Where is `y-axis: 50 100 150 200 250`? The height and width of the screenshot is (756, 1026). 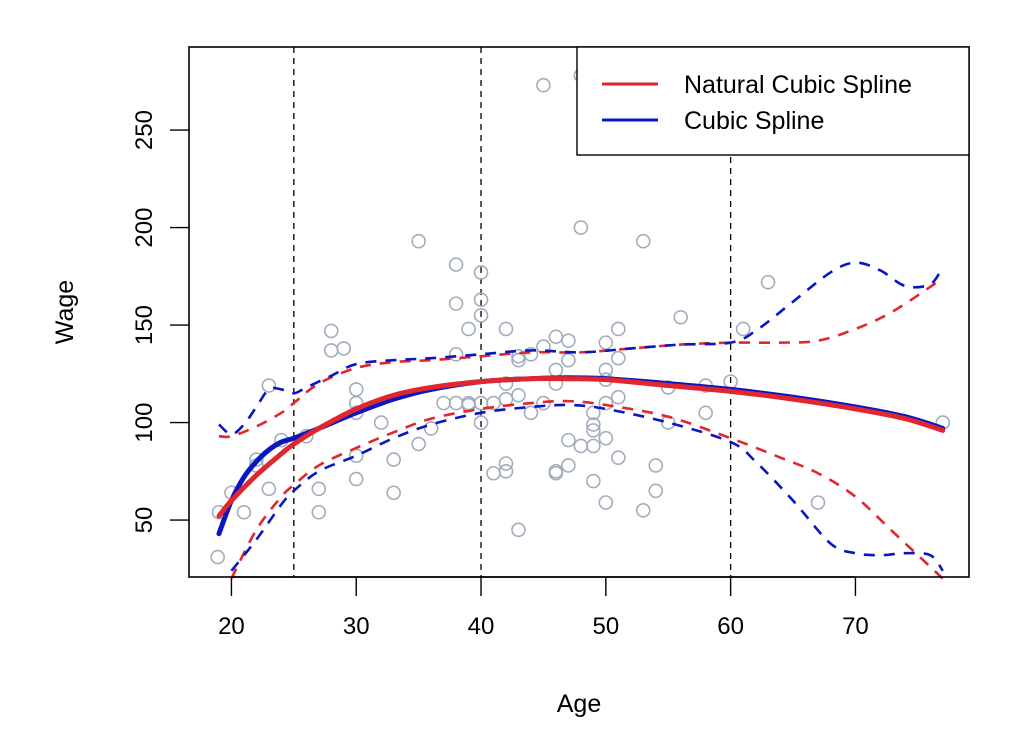 y-axis: 50 100 150 200 250 is located at coordinates (160, 321).